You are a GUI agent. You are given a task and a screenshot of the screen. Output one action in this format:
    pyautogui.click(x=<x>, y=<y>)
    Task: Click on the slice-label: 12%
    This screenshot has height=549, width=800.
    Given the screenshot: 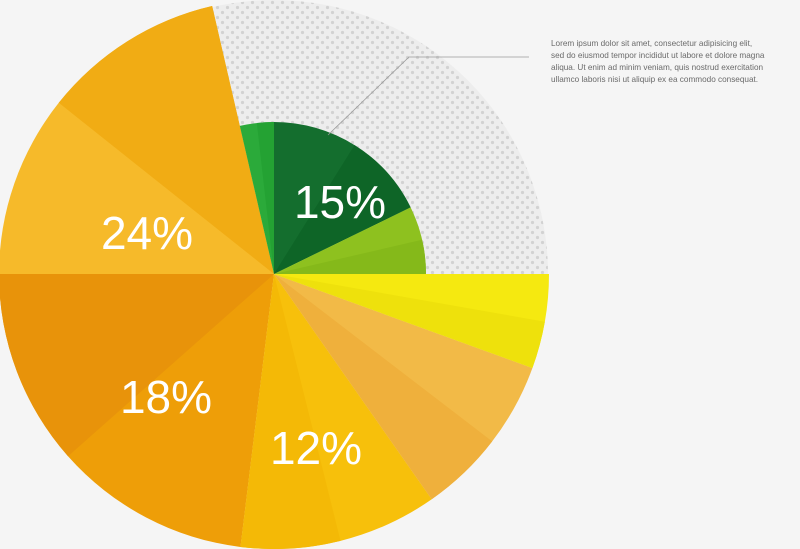 What is the action you would take?
    pyautogui.click(x=316, y=448)
    